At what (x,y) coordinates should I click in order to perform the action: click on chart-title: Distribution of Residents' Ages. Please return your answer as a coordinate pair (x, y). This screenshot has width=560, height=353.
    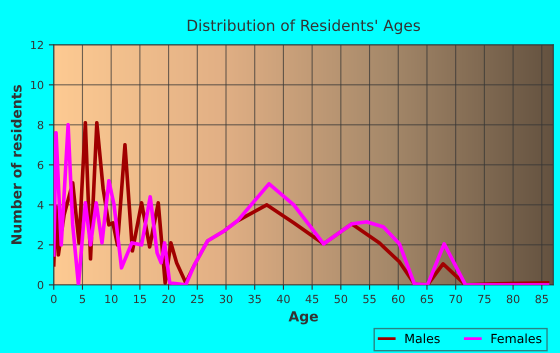
    Looking at the image, I should click on (304, 26).